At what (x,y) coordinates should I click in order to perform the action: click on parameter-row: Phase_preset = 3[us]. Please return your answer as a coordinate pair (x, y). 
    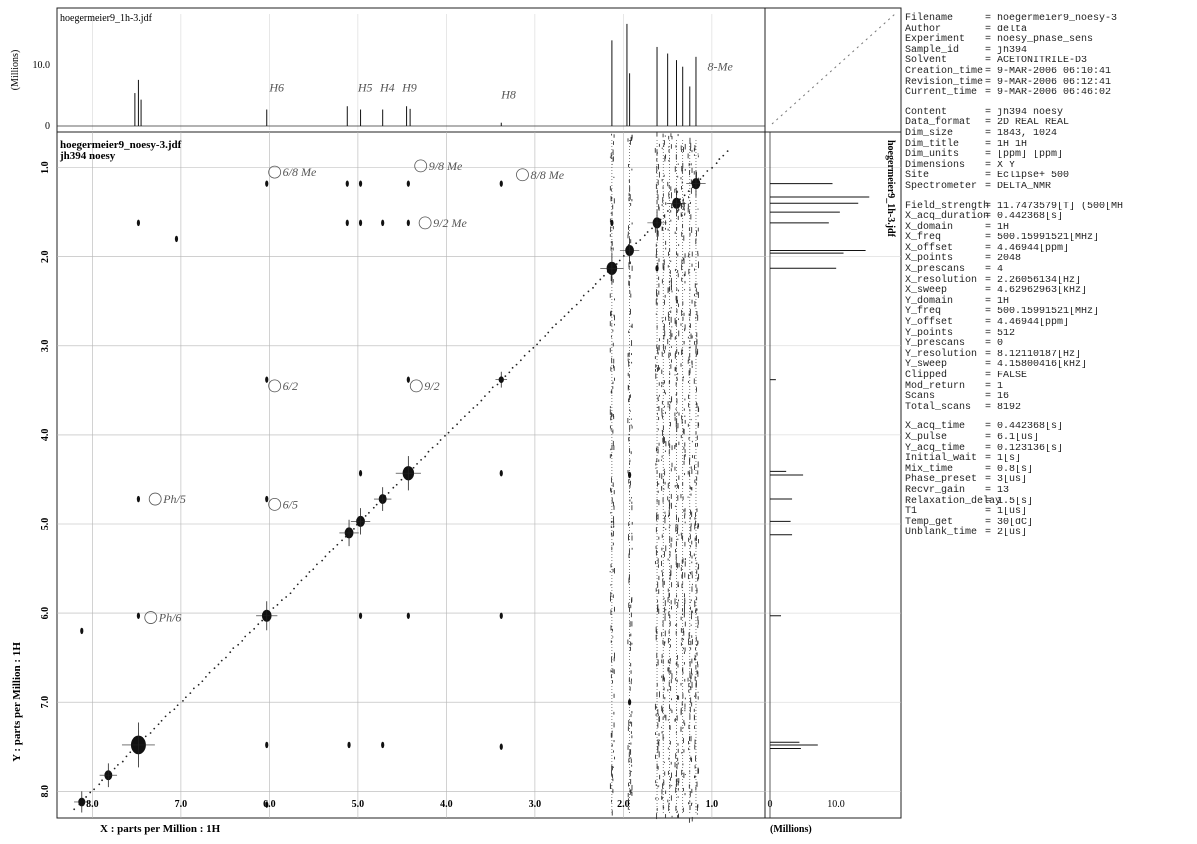
    Looking at the image, I should click on (1050, 480).